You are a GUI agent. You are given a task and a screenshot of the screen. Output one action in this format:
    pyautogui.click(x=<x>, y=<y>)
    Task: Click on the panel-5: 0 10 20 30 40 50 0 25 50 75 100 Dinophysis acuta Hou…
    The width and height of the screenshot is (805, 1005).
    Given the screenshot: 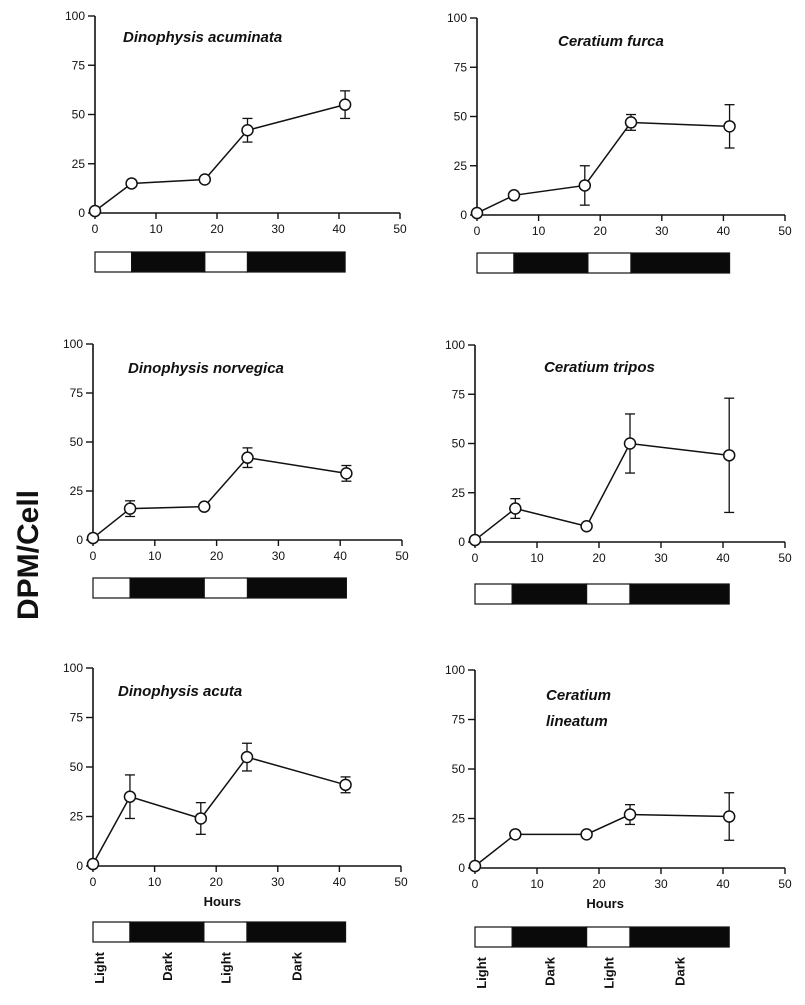 What is the action you would take?
    pyautogui.click(x=235, y=822)
    